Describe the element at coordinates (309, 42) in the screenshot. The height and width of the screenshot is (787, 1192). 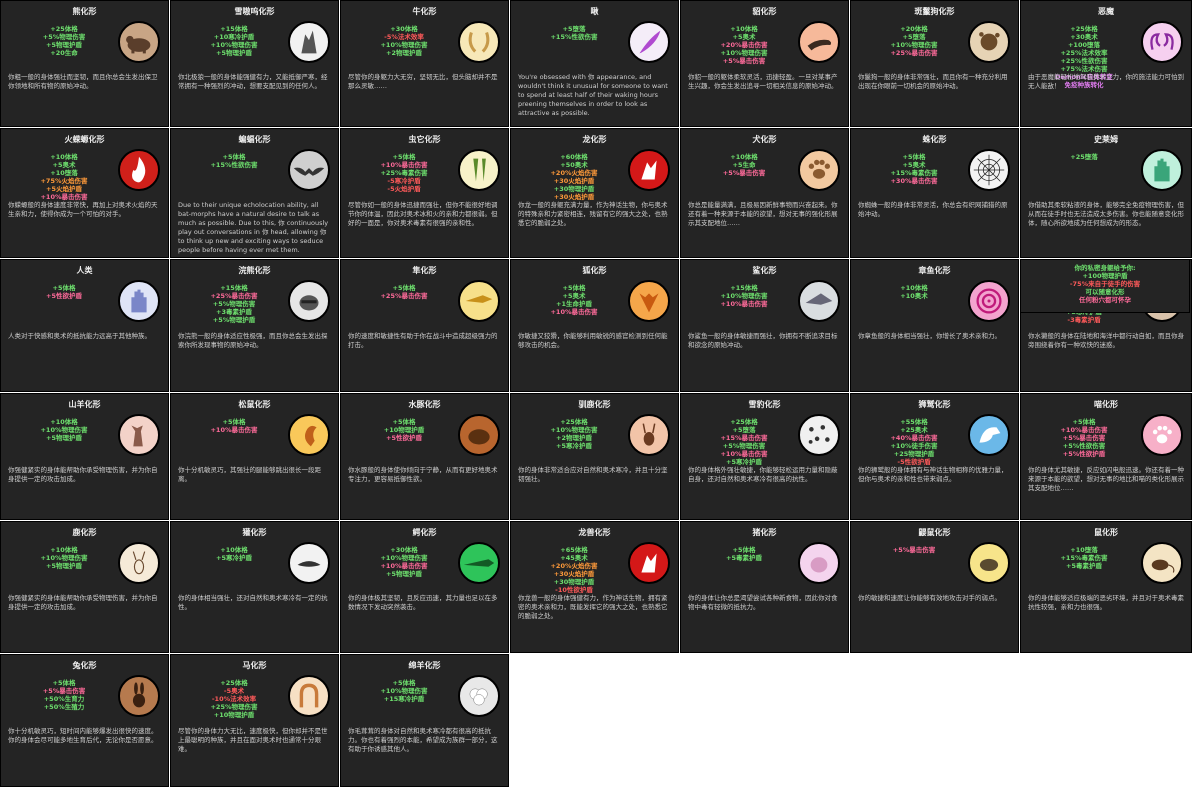
I see `wolf-icon` at that location.